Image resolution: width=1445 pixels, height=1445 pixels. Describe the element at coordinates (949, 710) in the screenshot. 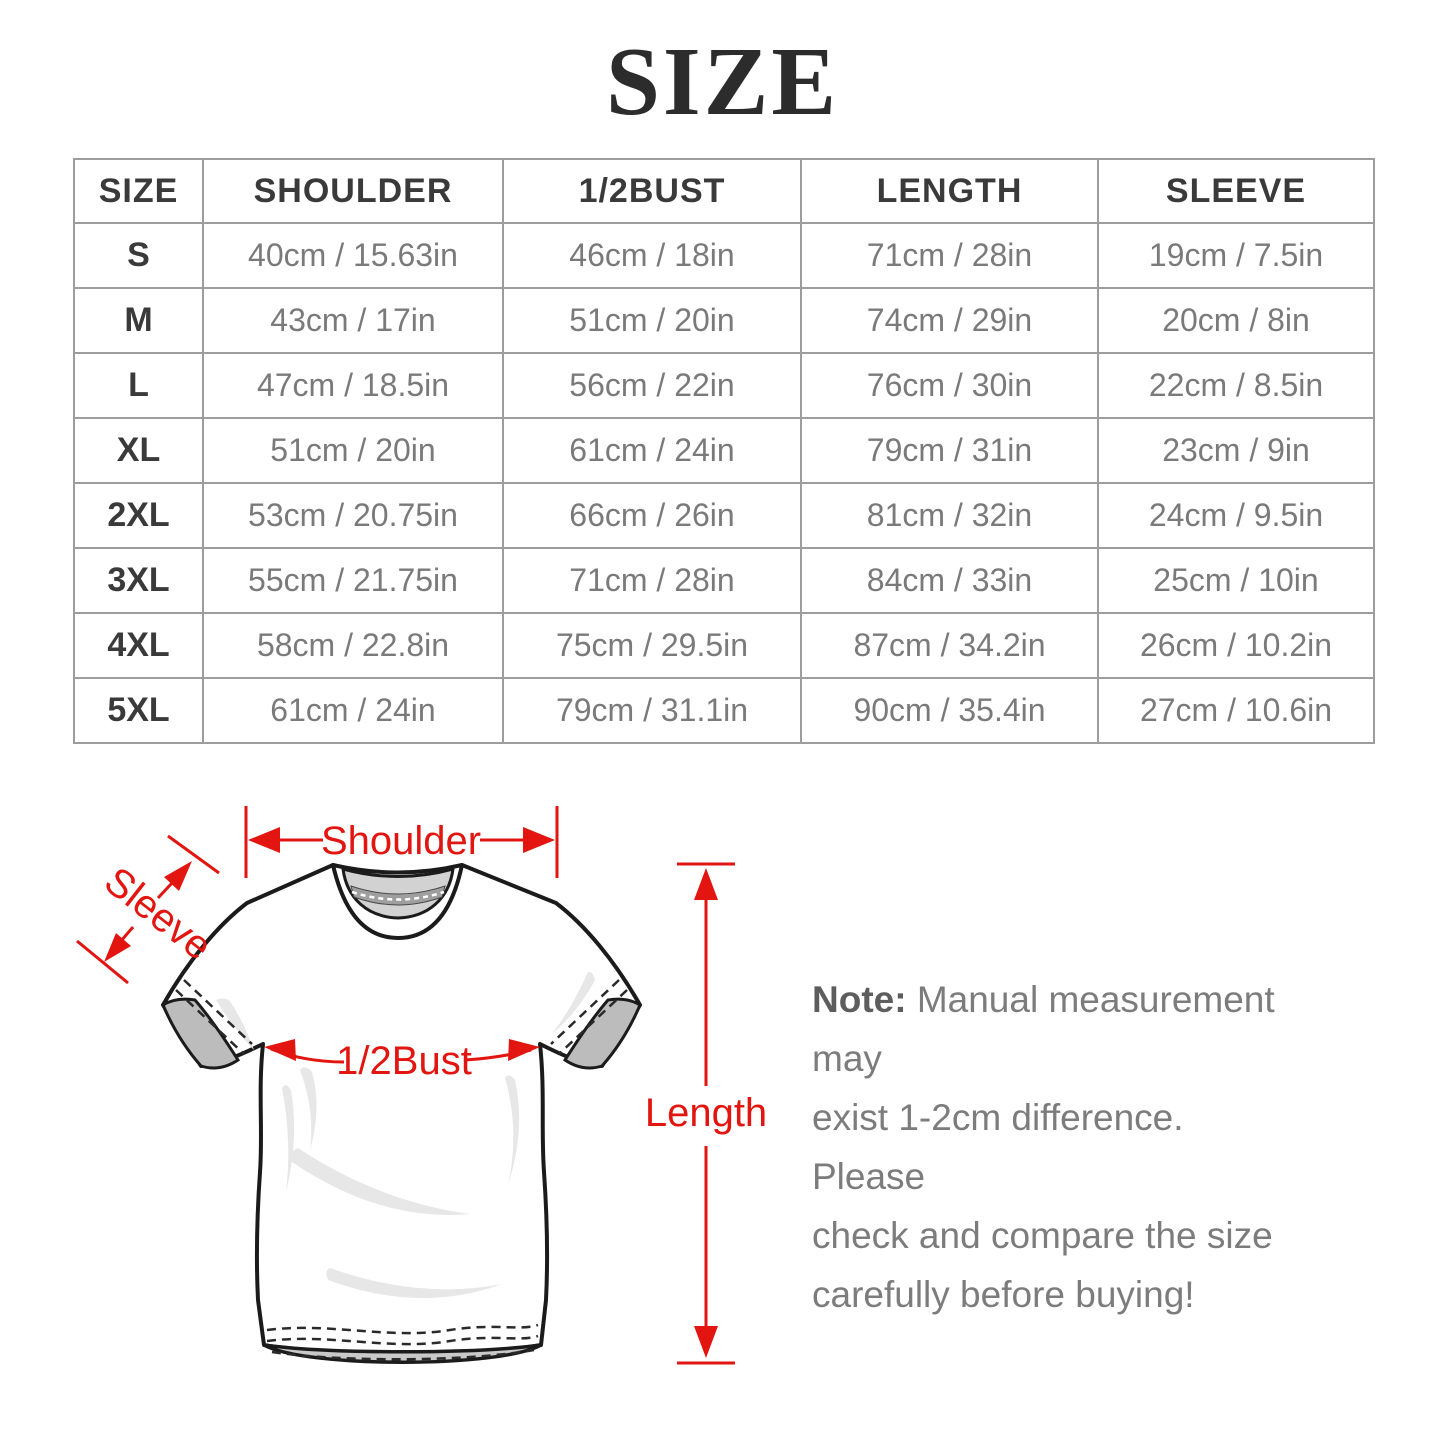

I see `cell-length: 90cm / 35.4in` at that location.